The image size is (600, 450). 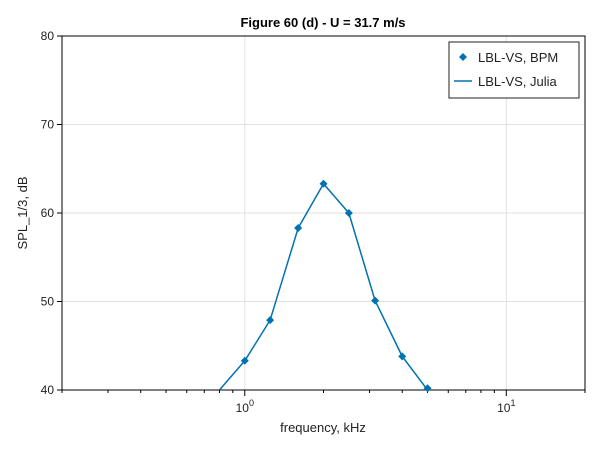 I want to click on x-axis-label: frequency, kHz, so click(x=323, y=427).